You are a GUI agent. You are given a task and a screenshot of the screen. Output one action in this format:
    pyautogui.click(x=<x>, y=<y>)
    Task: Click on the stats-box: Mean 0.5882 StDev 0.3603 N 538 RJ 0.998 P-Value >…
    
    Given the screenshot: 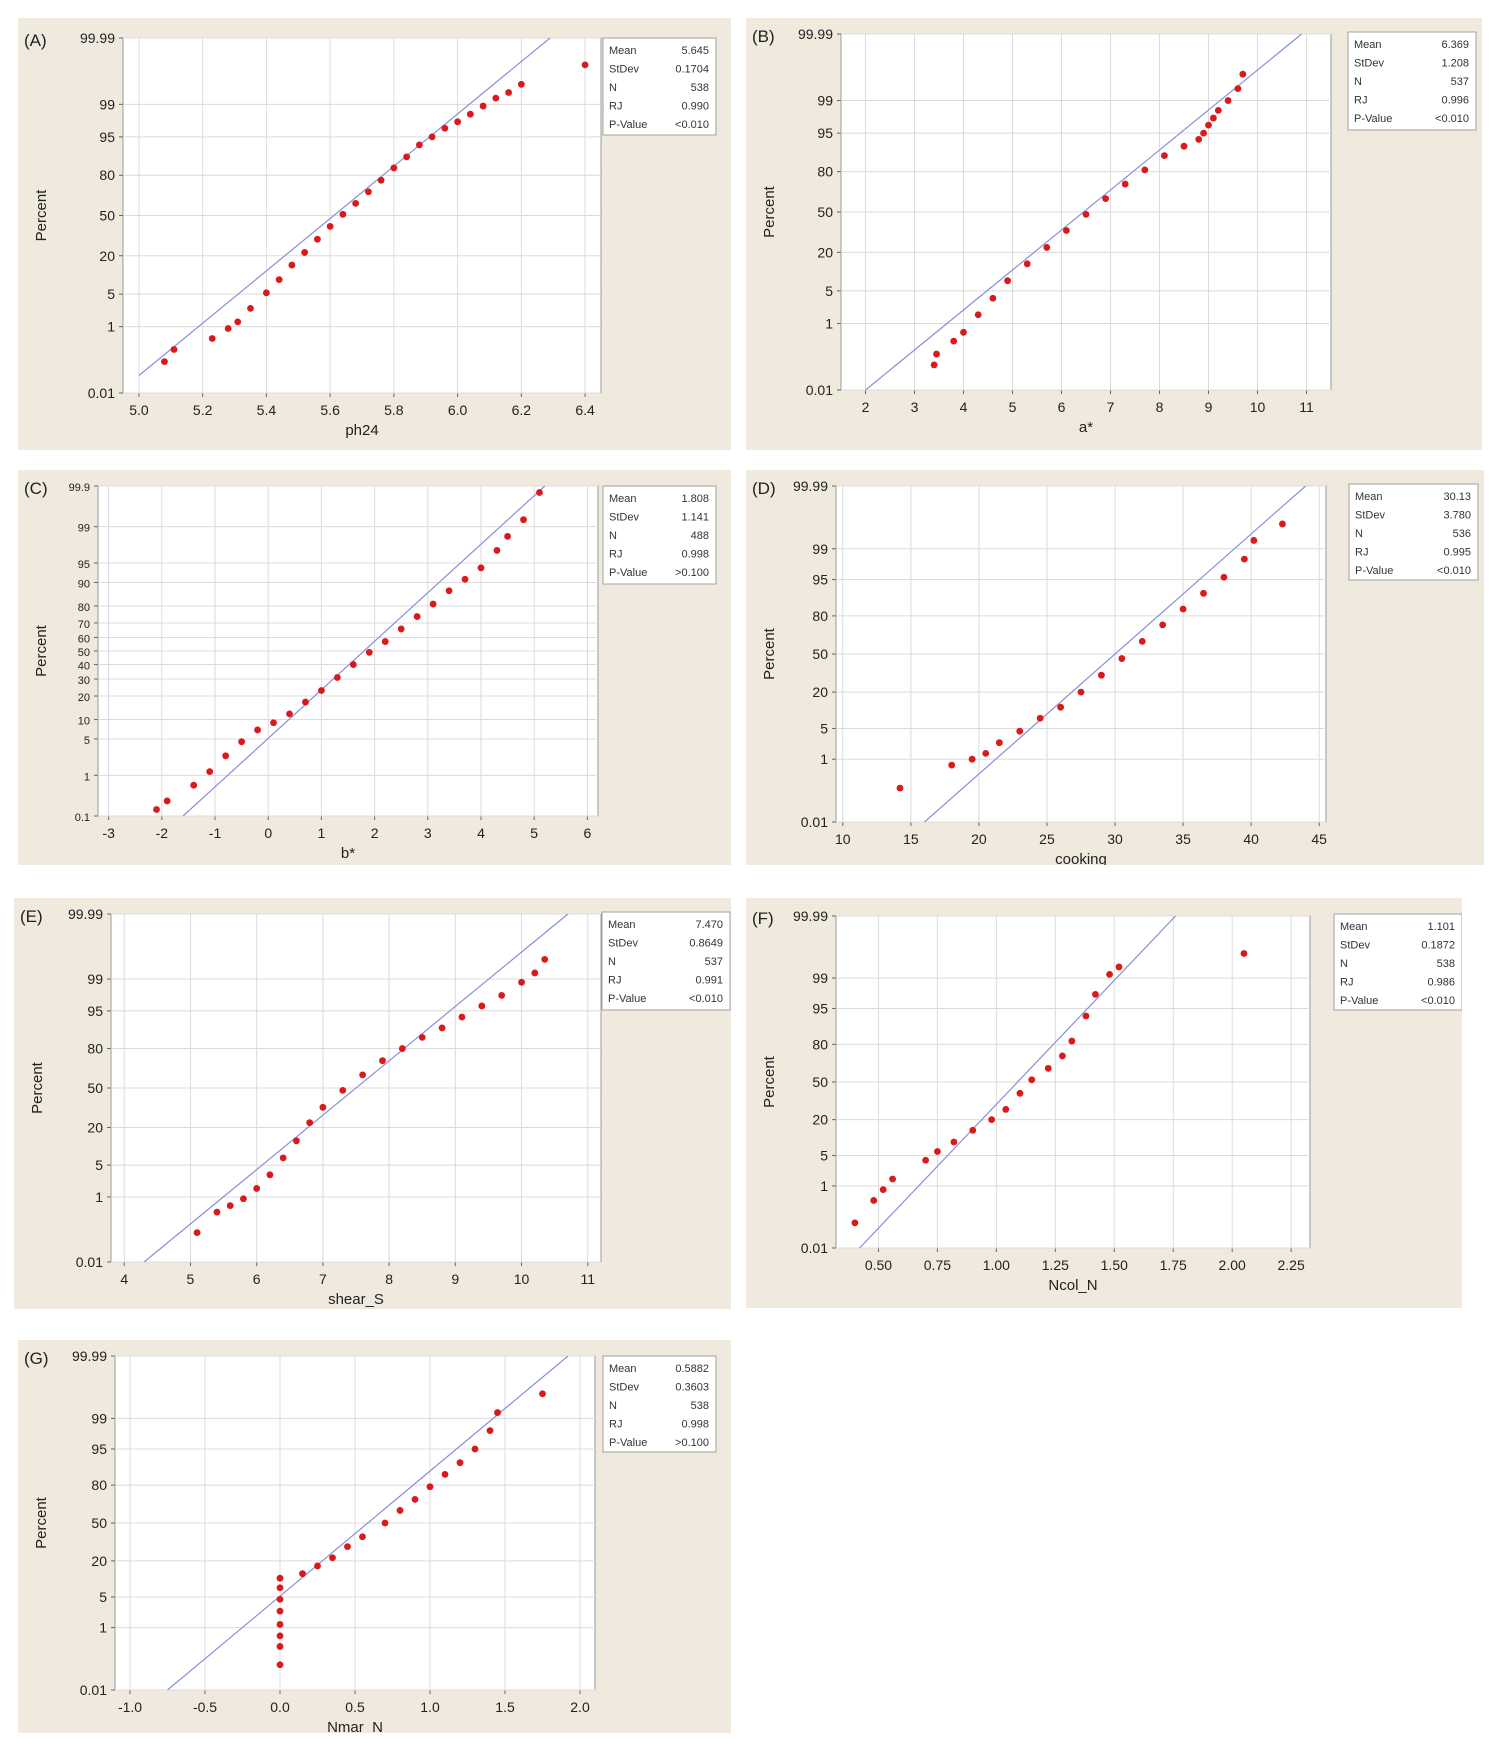 What is the action you would take?
    pyautogui.click(x=659, y=1404)
    